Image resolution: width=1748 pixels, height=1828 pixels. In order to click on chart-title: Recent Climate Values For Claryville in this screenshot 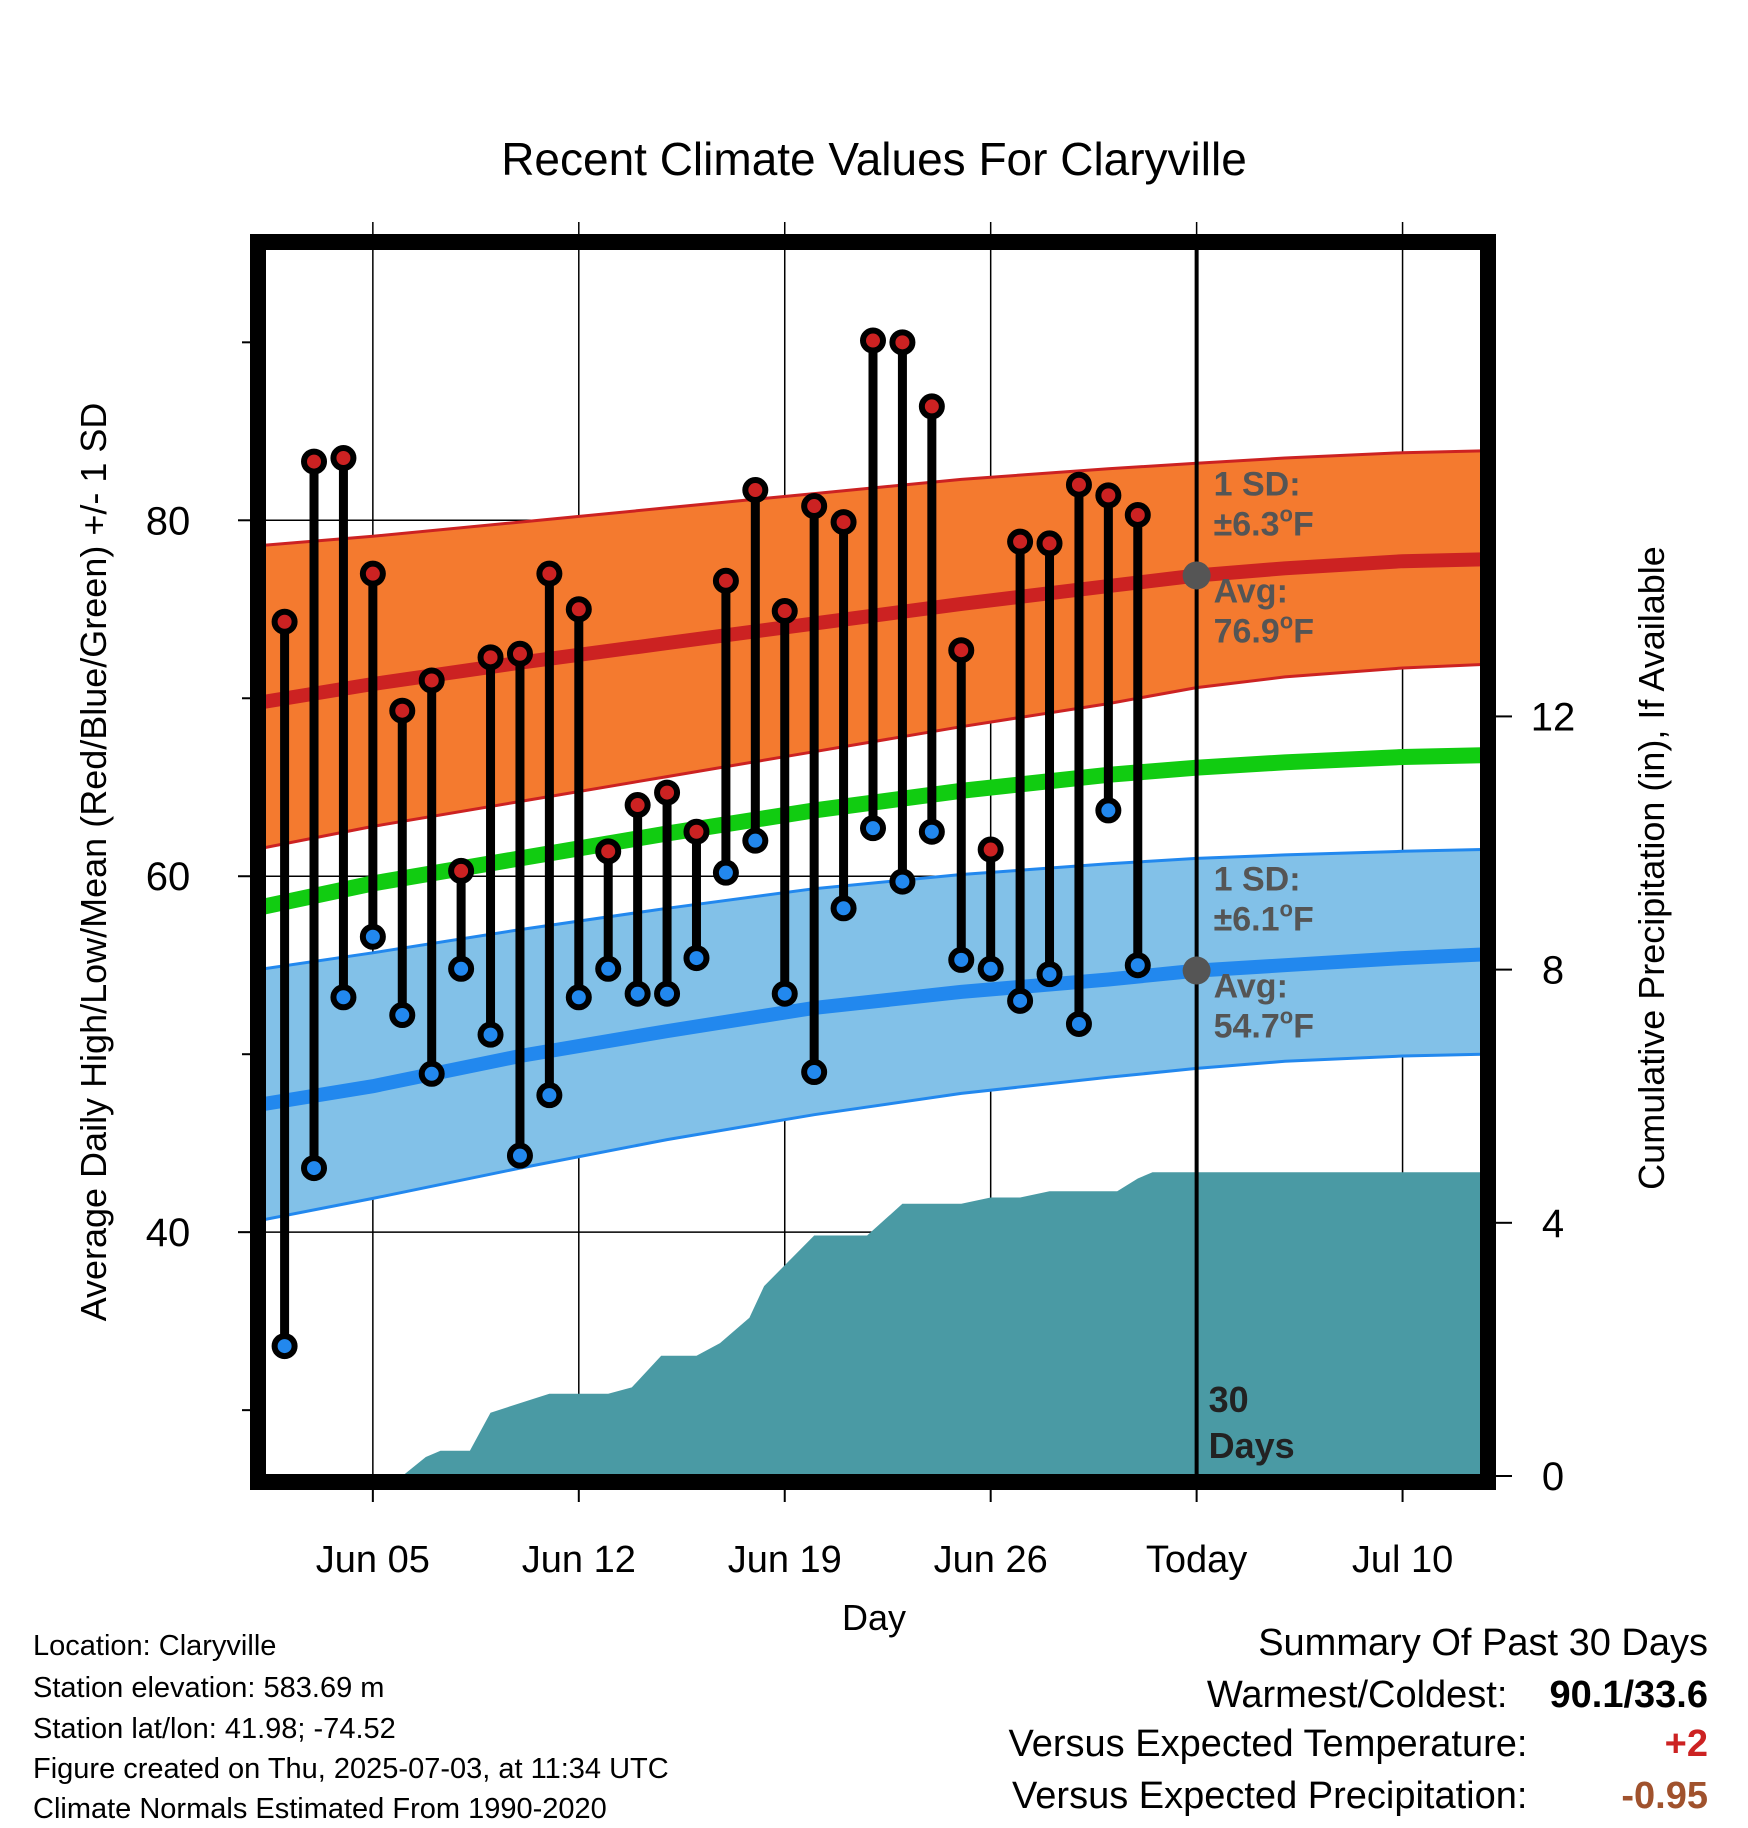, I will do `click(874, 159)`.